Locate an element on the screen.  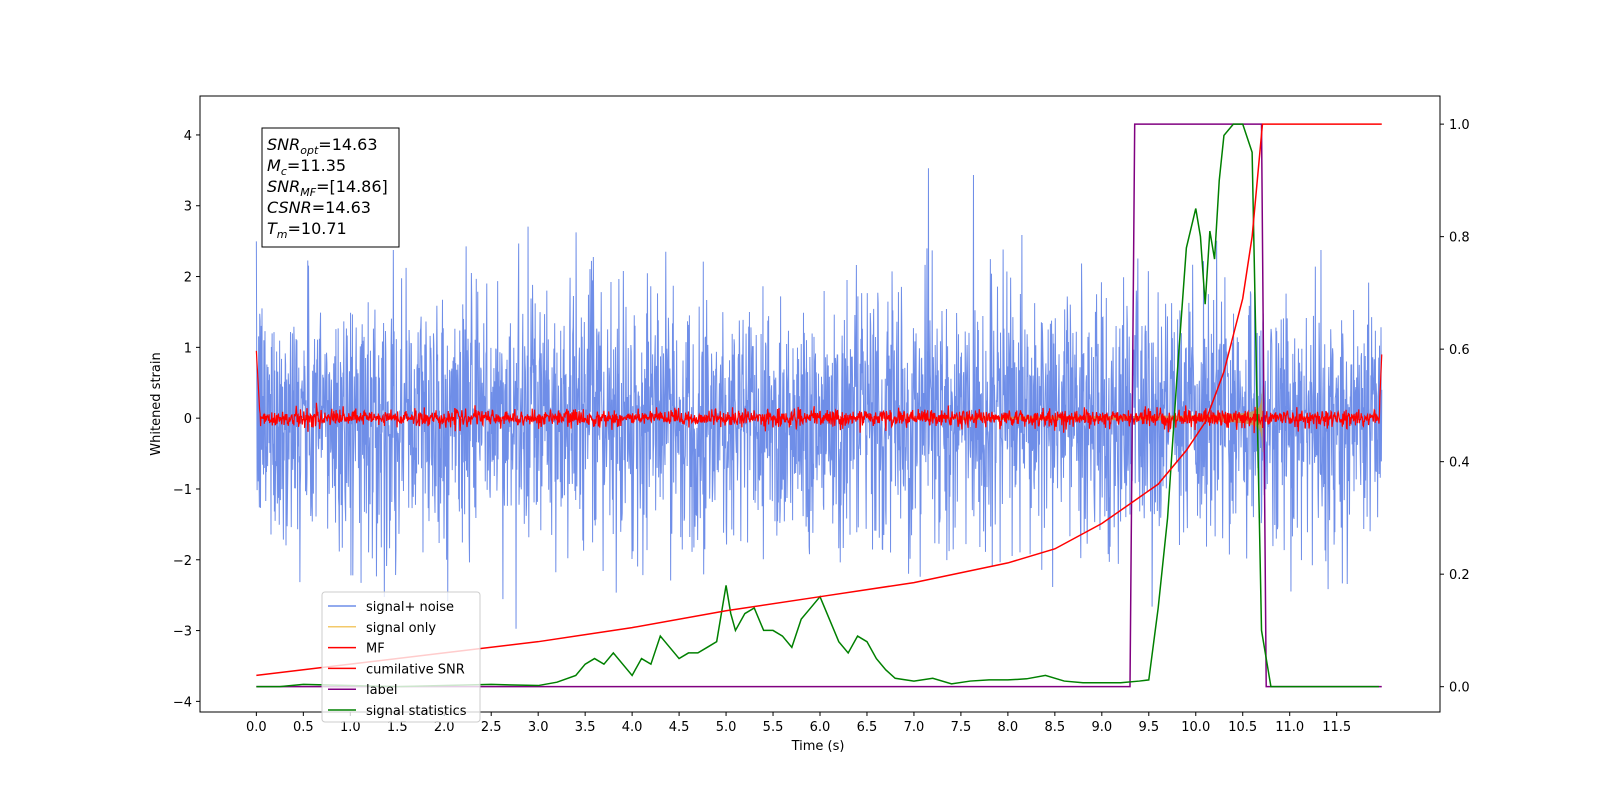
x-tick-label: 9.0 is located at coordinates (1101, 727).